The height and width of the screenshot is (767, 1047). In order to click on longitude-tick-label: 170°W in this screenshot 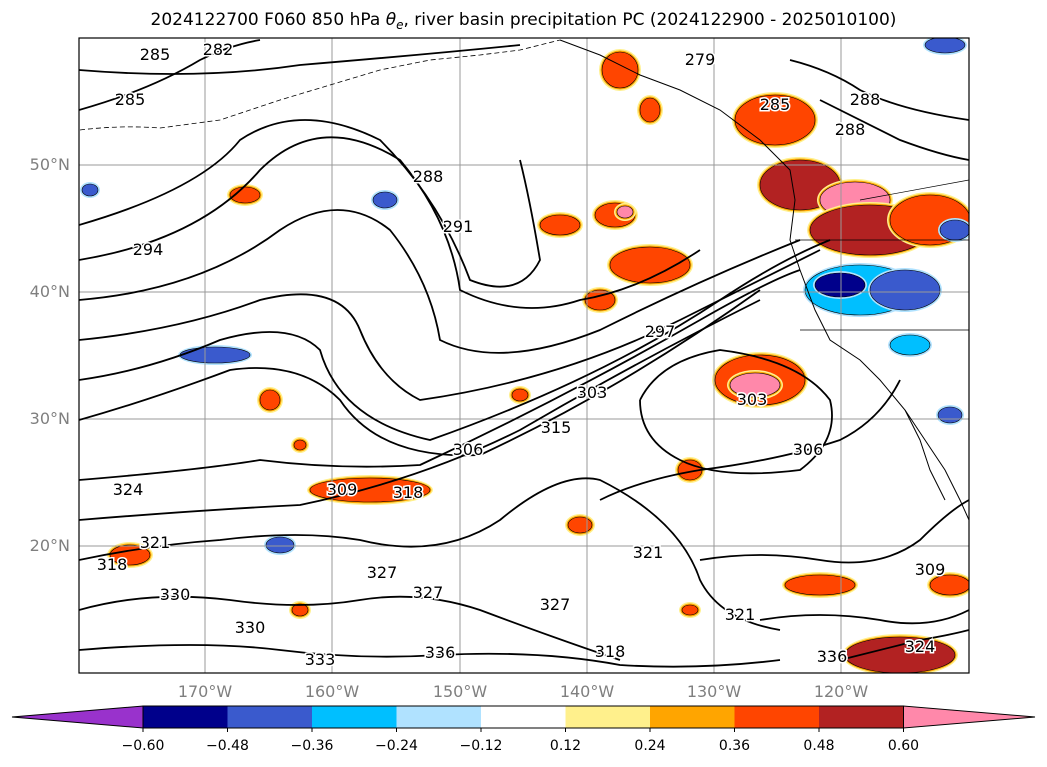, I will do `click(205, 691)`.